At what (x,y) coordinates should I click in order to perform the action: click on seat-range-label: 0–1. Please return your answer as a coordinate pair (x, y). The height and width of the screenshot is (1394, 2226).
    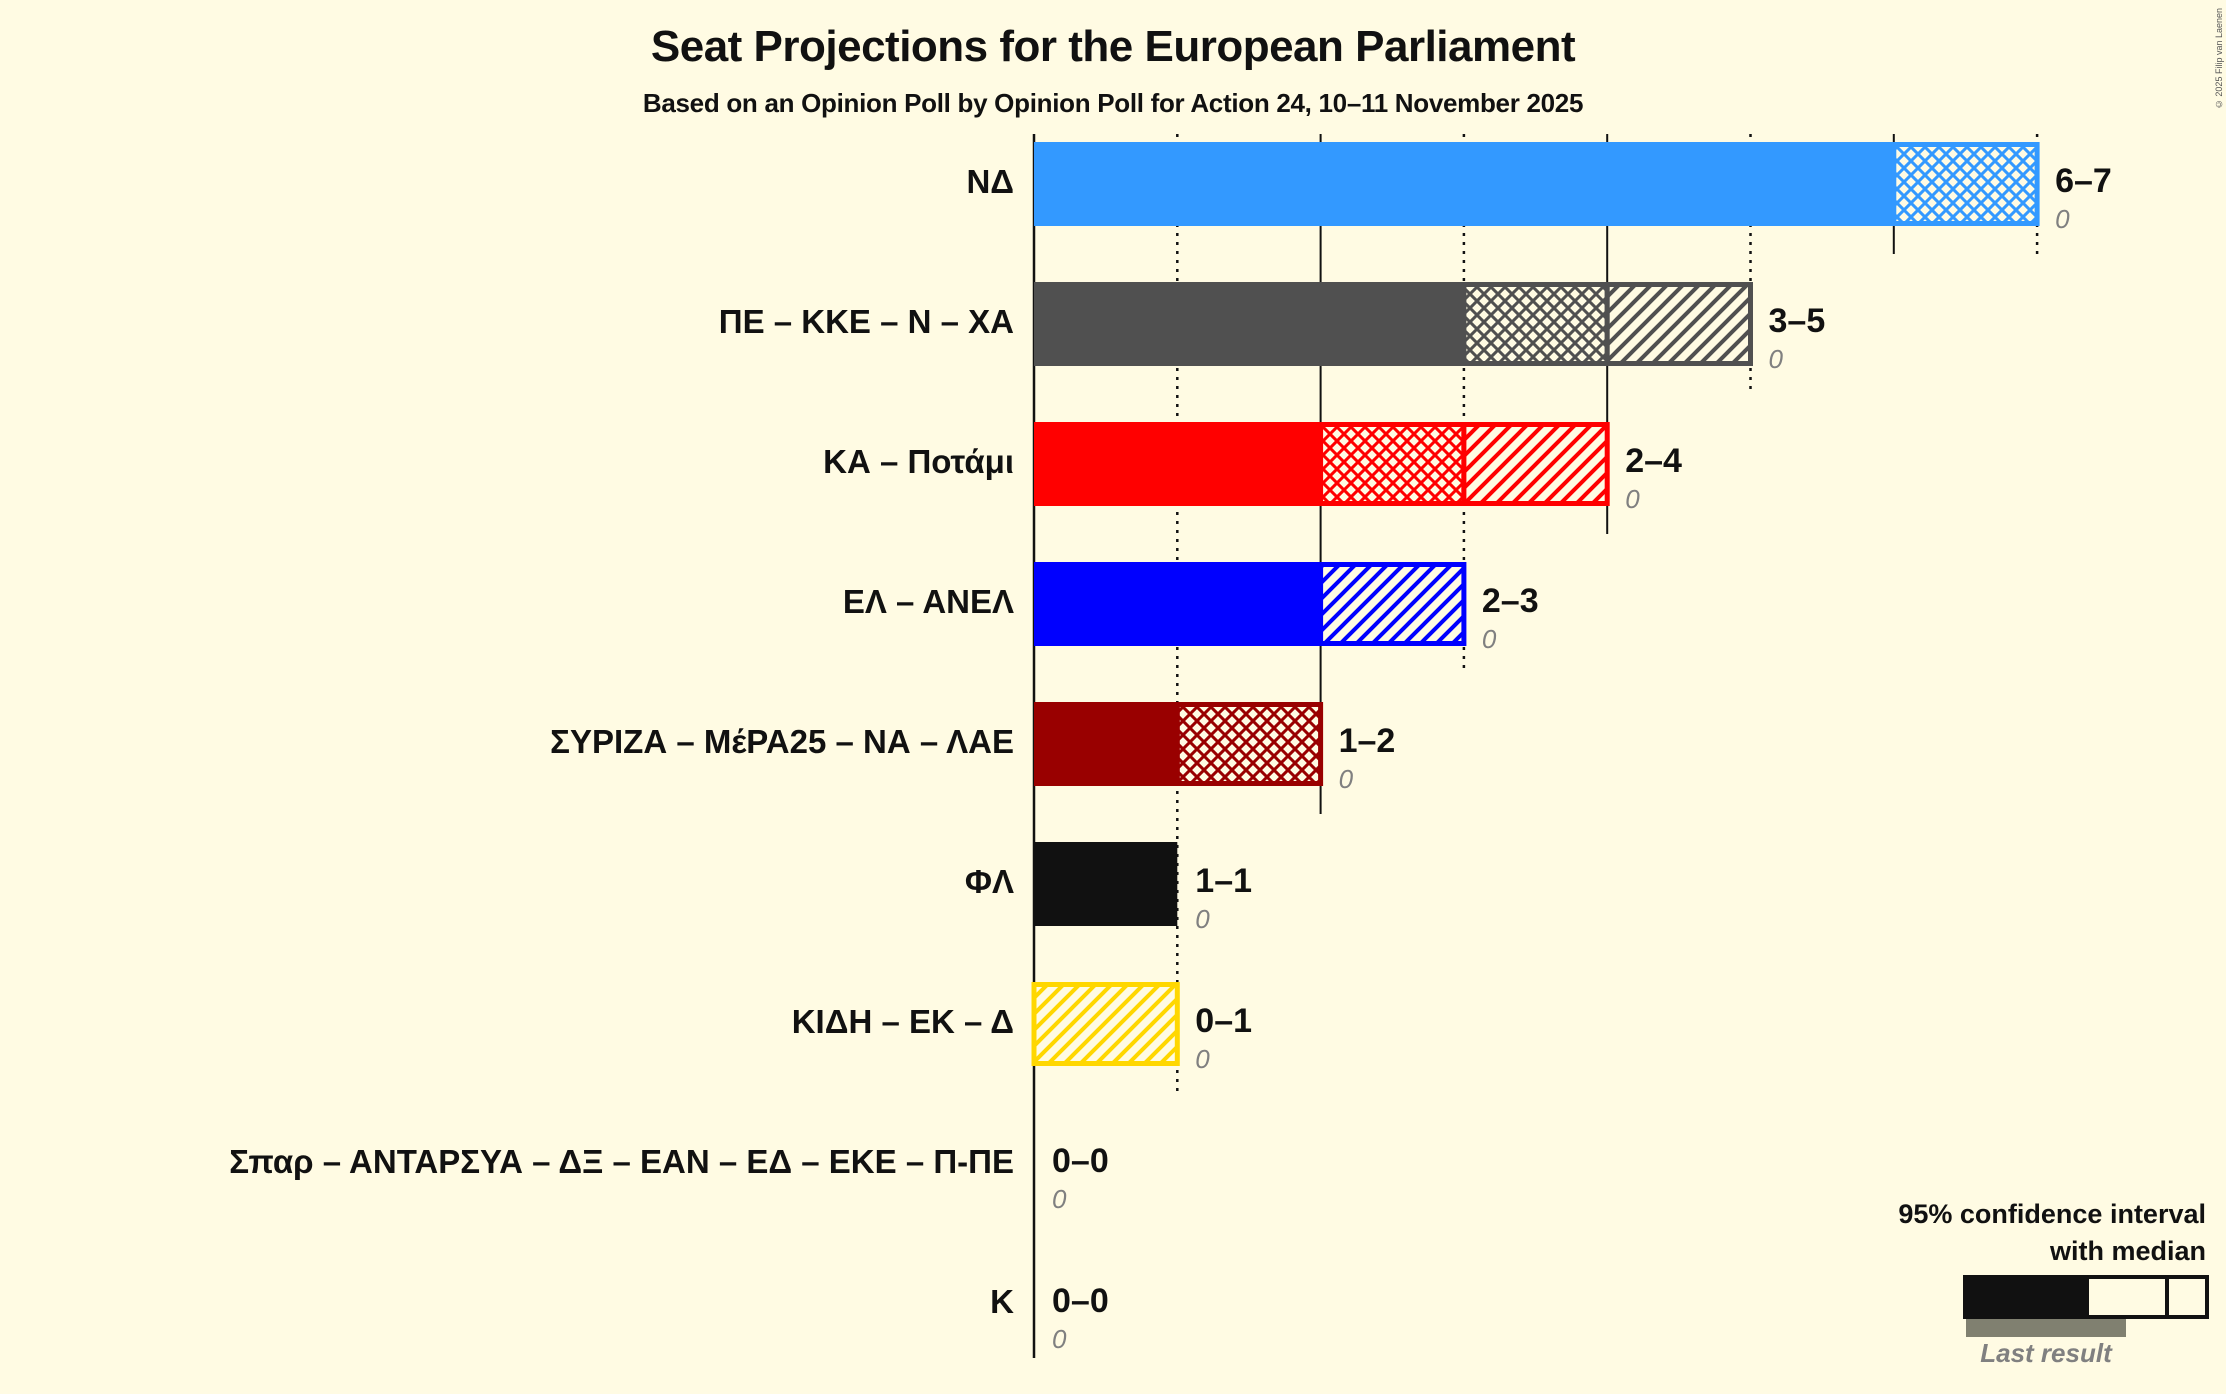
    Looking at the image, I should click on (1224, 1021).